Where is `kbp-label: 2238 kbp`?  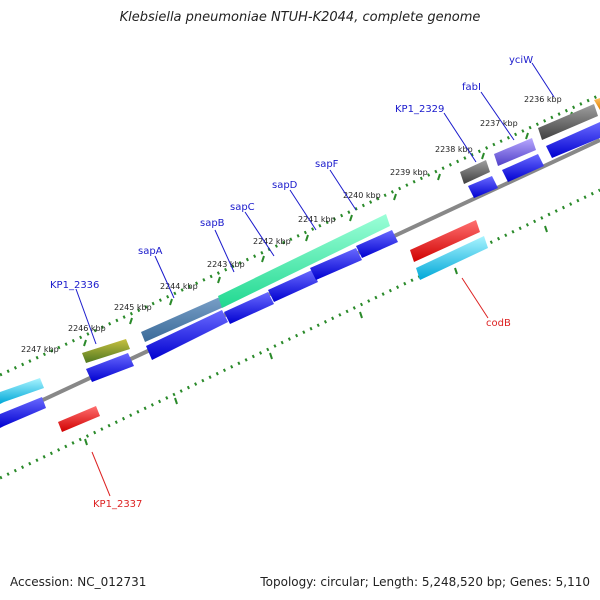
kbp-label: 2238 kbp is located at coordinates (454, 149).